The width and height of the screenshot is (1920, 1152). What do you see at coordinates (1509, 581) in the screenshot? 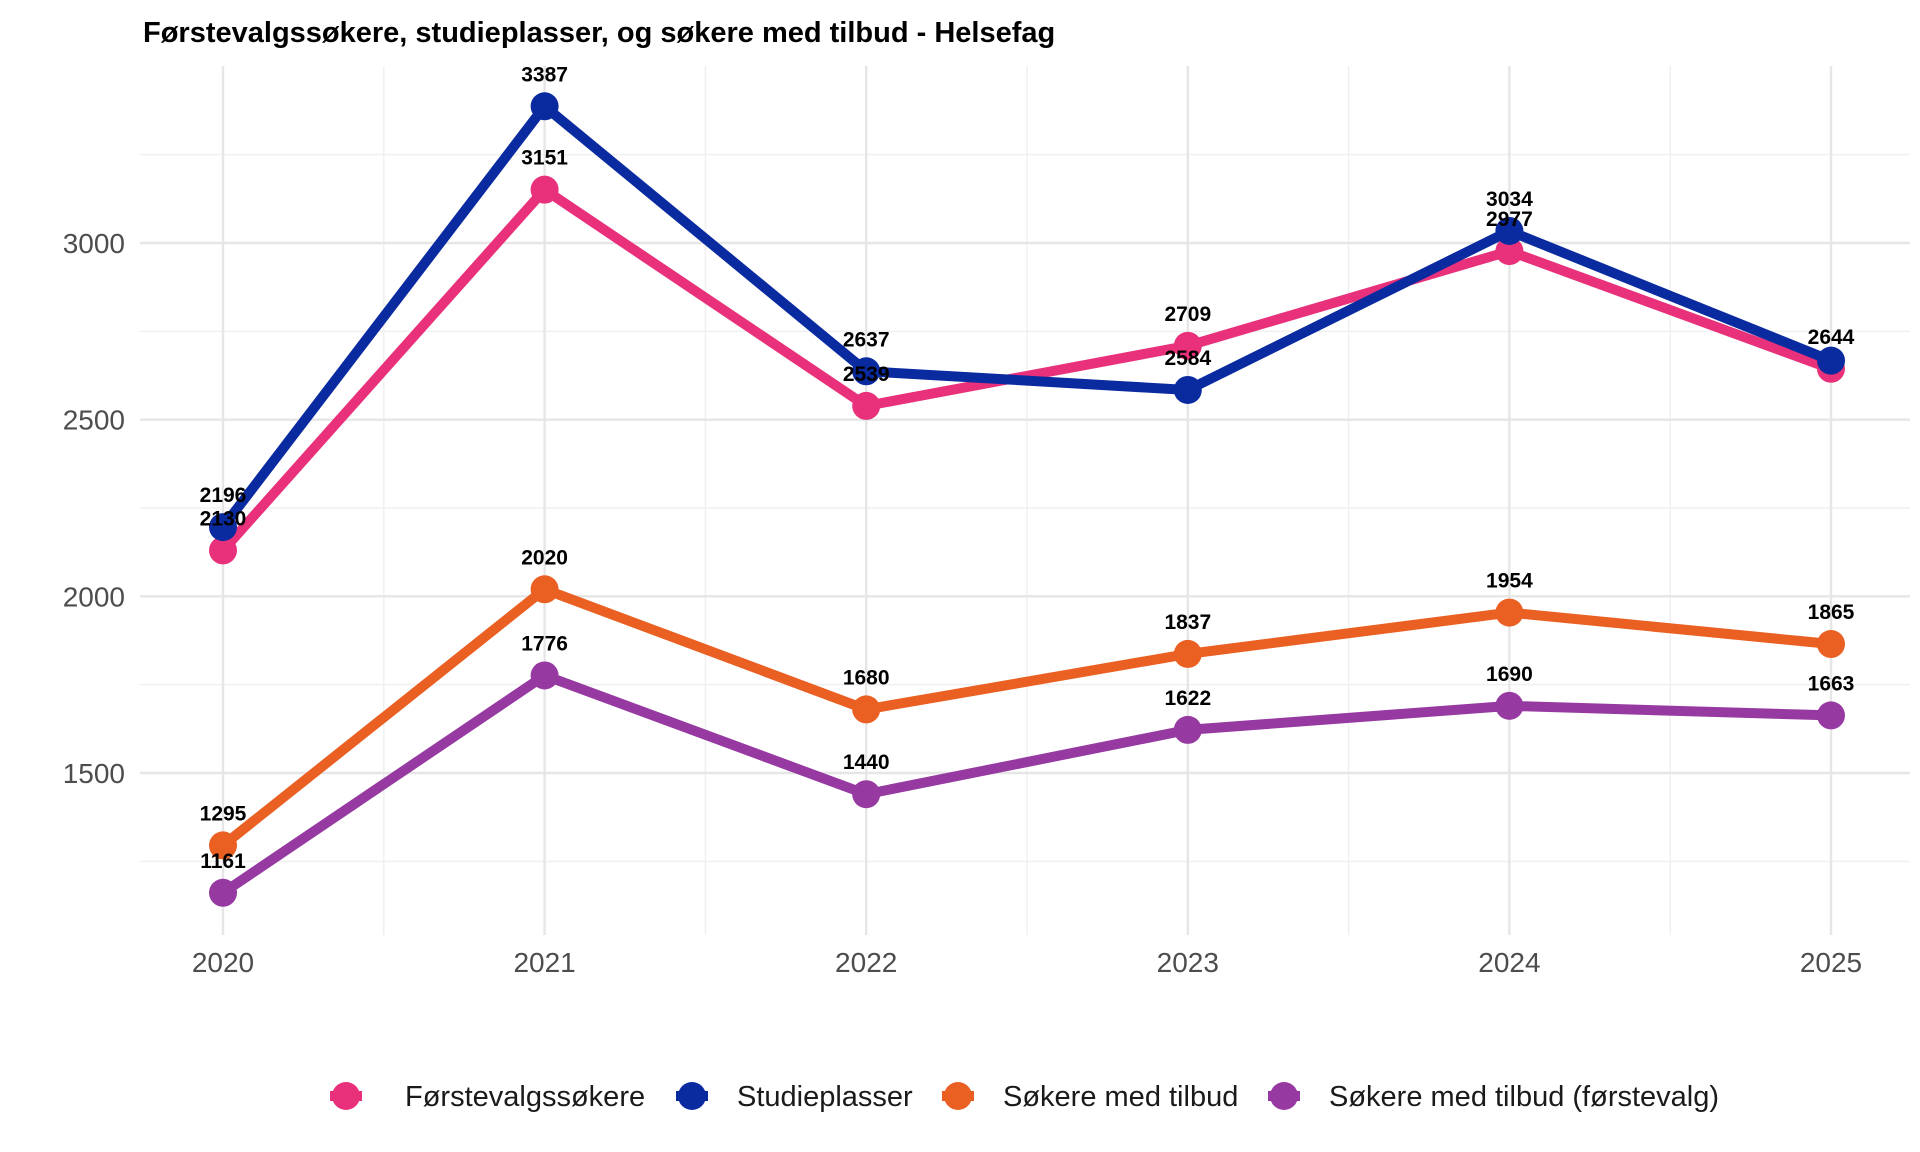
I see `data-label: 1954` at bounding box center [1509, 581].